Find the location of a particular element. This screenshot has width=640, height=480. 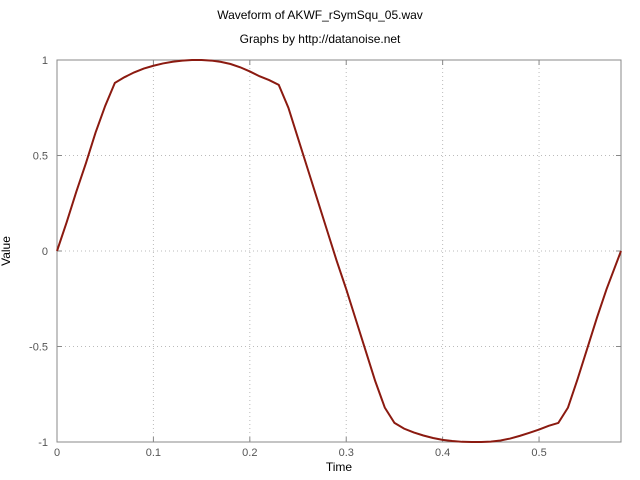

x-tick-label: 0.2 is located at coordinates (249, 453).